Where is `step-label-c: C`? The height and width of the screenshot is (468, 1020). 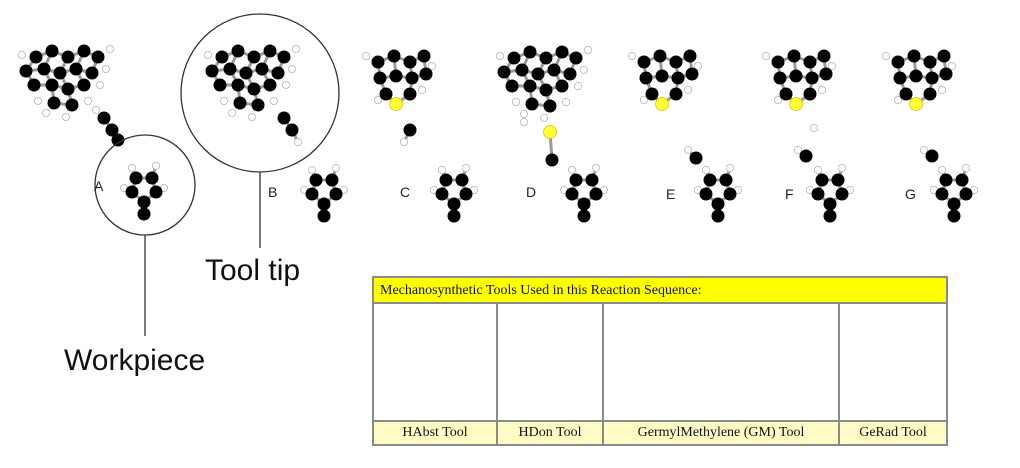
step-label-c: C is located at coordinates (405, 192).